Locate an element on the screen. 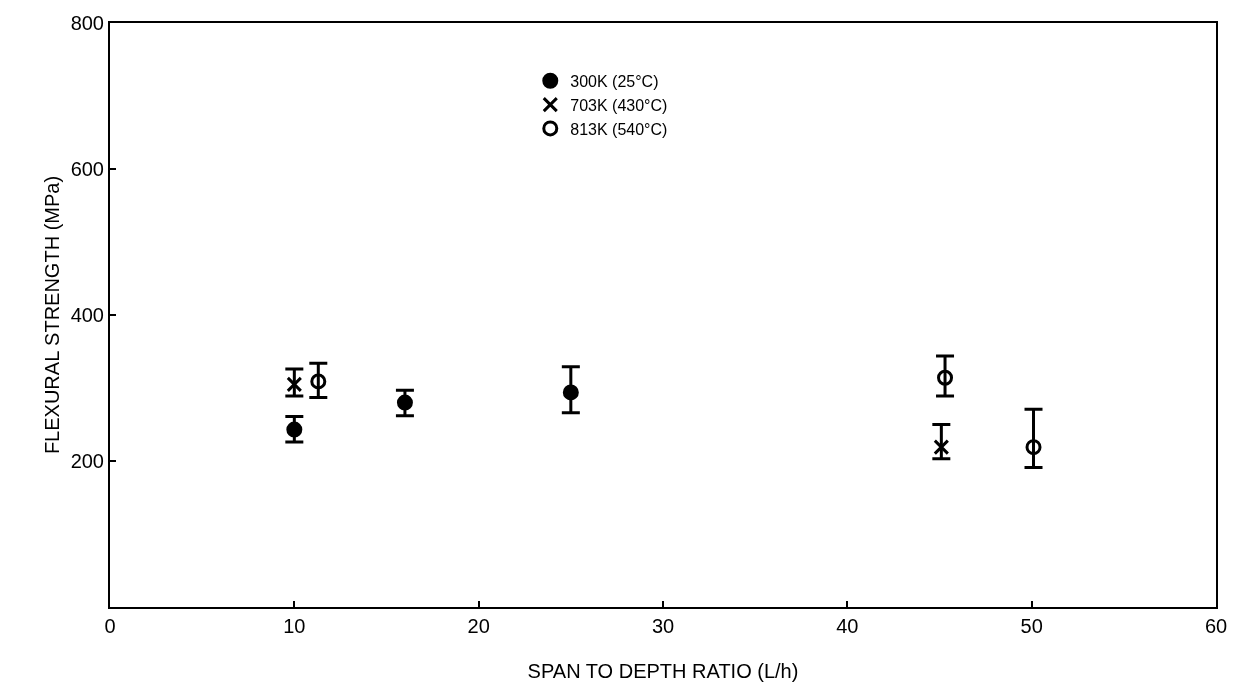  y-tick-label: 200 is located at coordinates (87, 461).